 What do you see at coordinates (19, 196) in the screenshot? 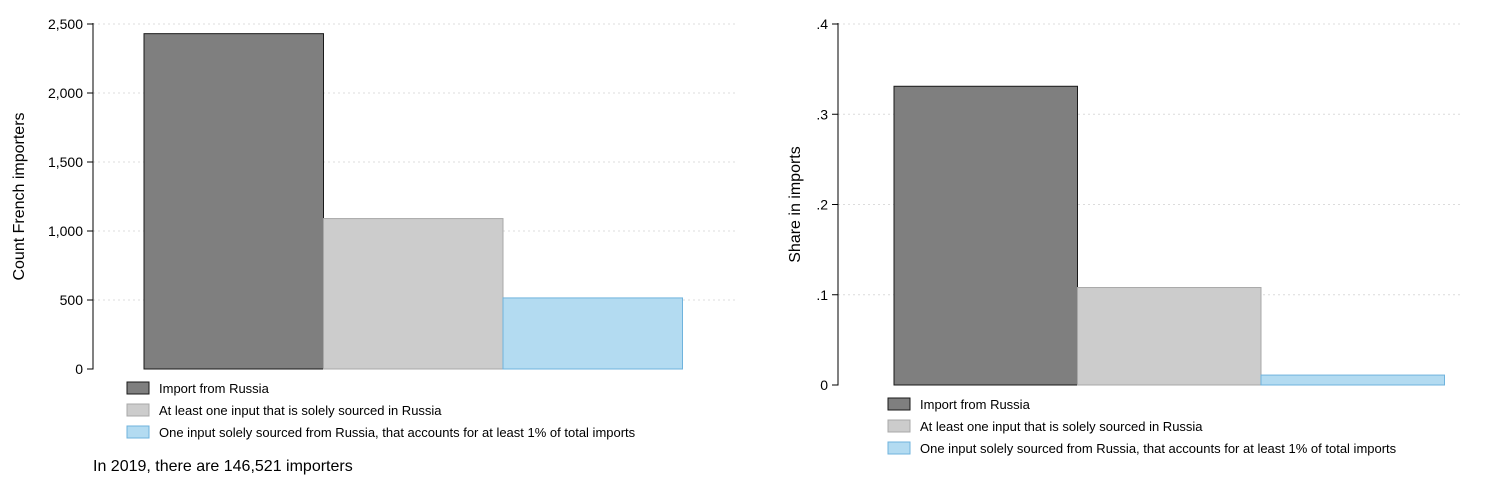
I see `y-axis-title-1: Count French importers` at bounding box center [19, 196].